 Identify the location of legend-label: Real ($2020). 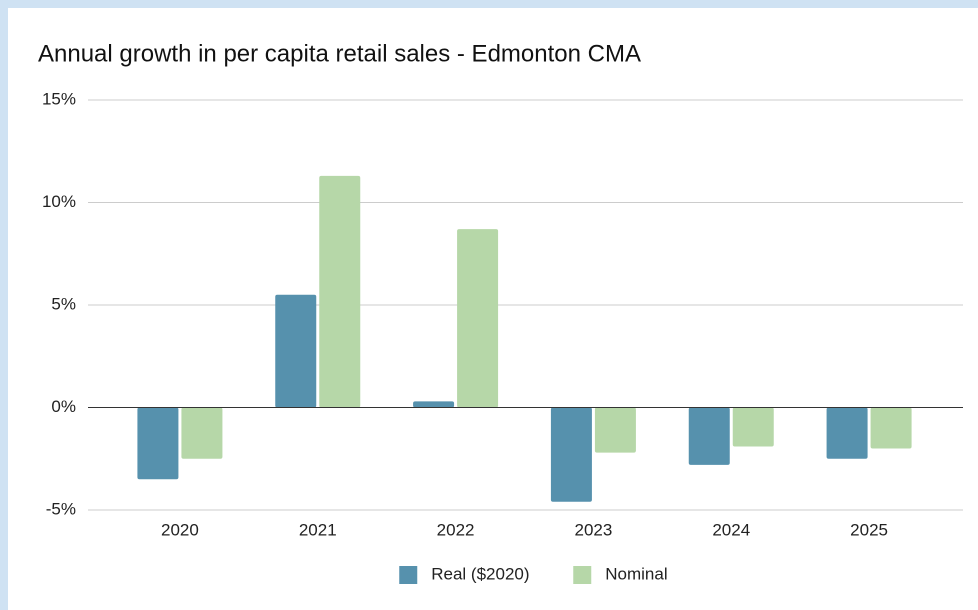
(480, 573).